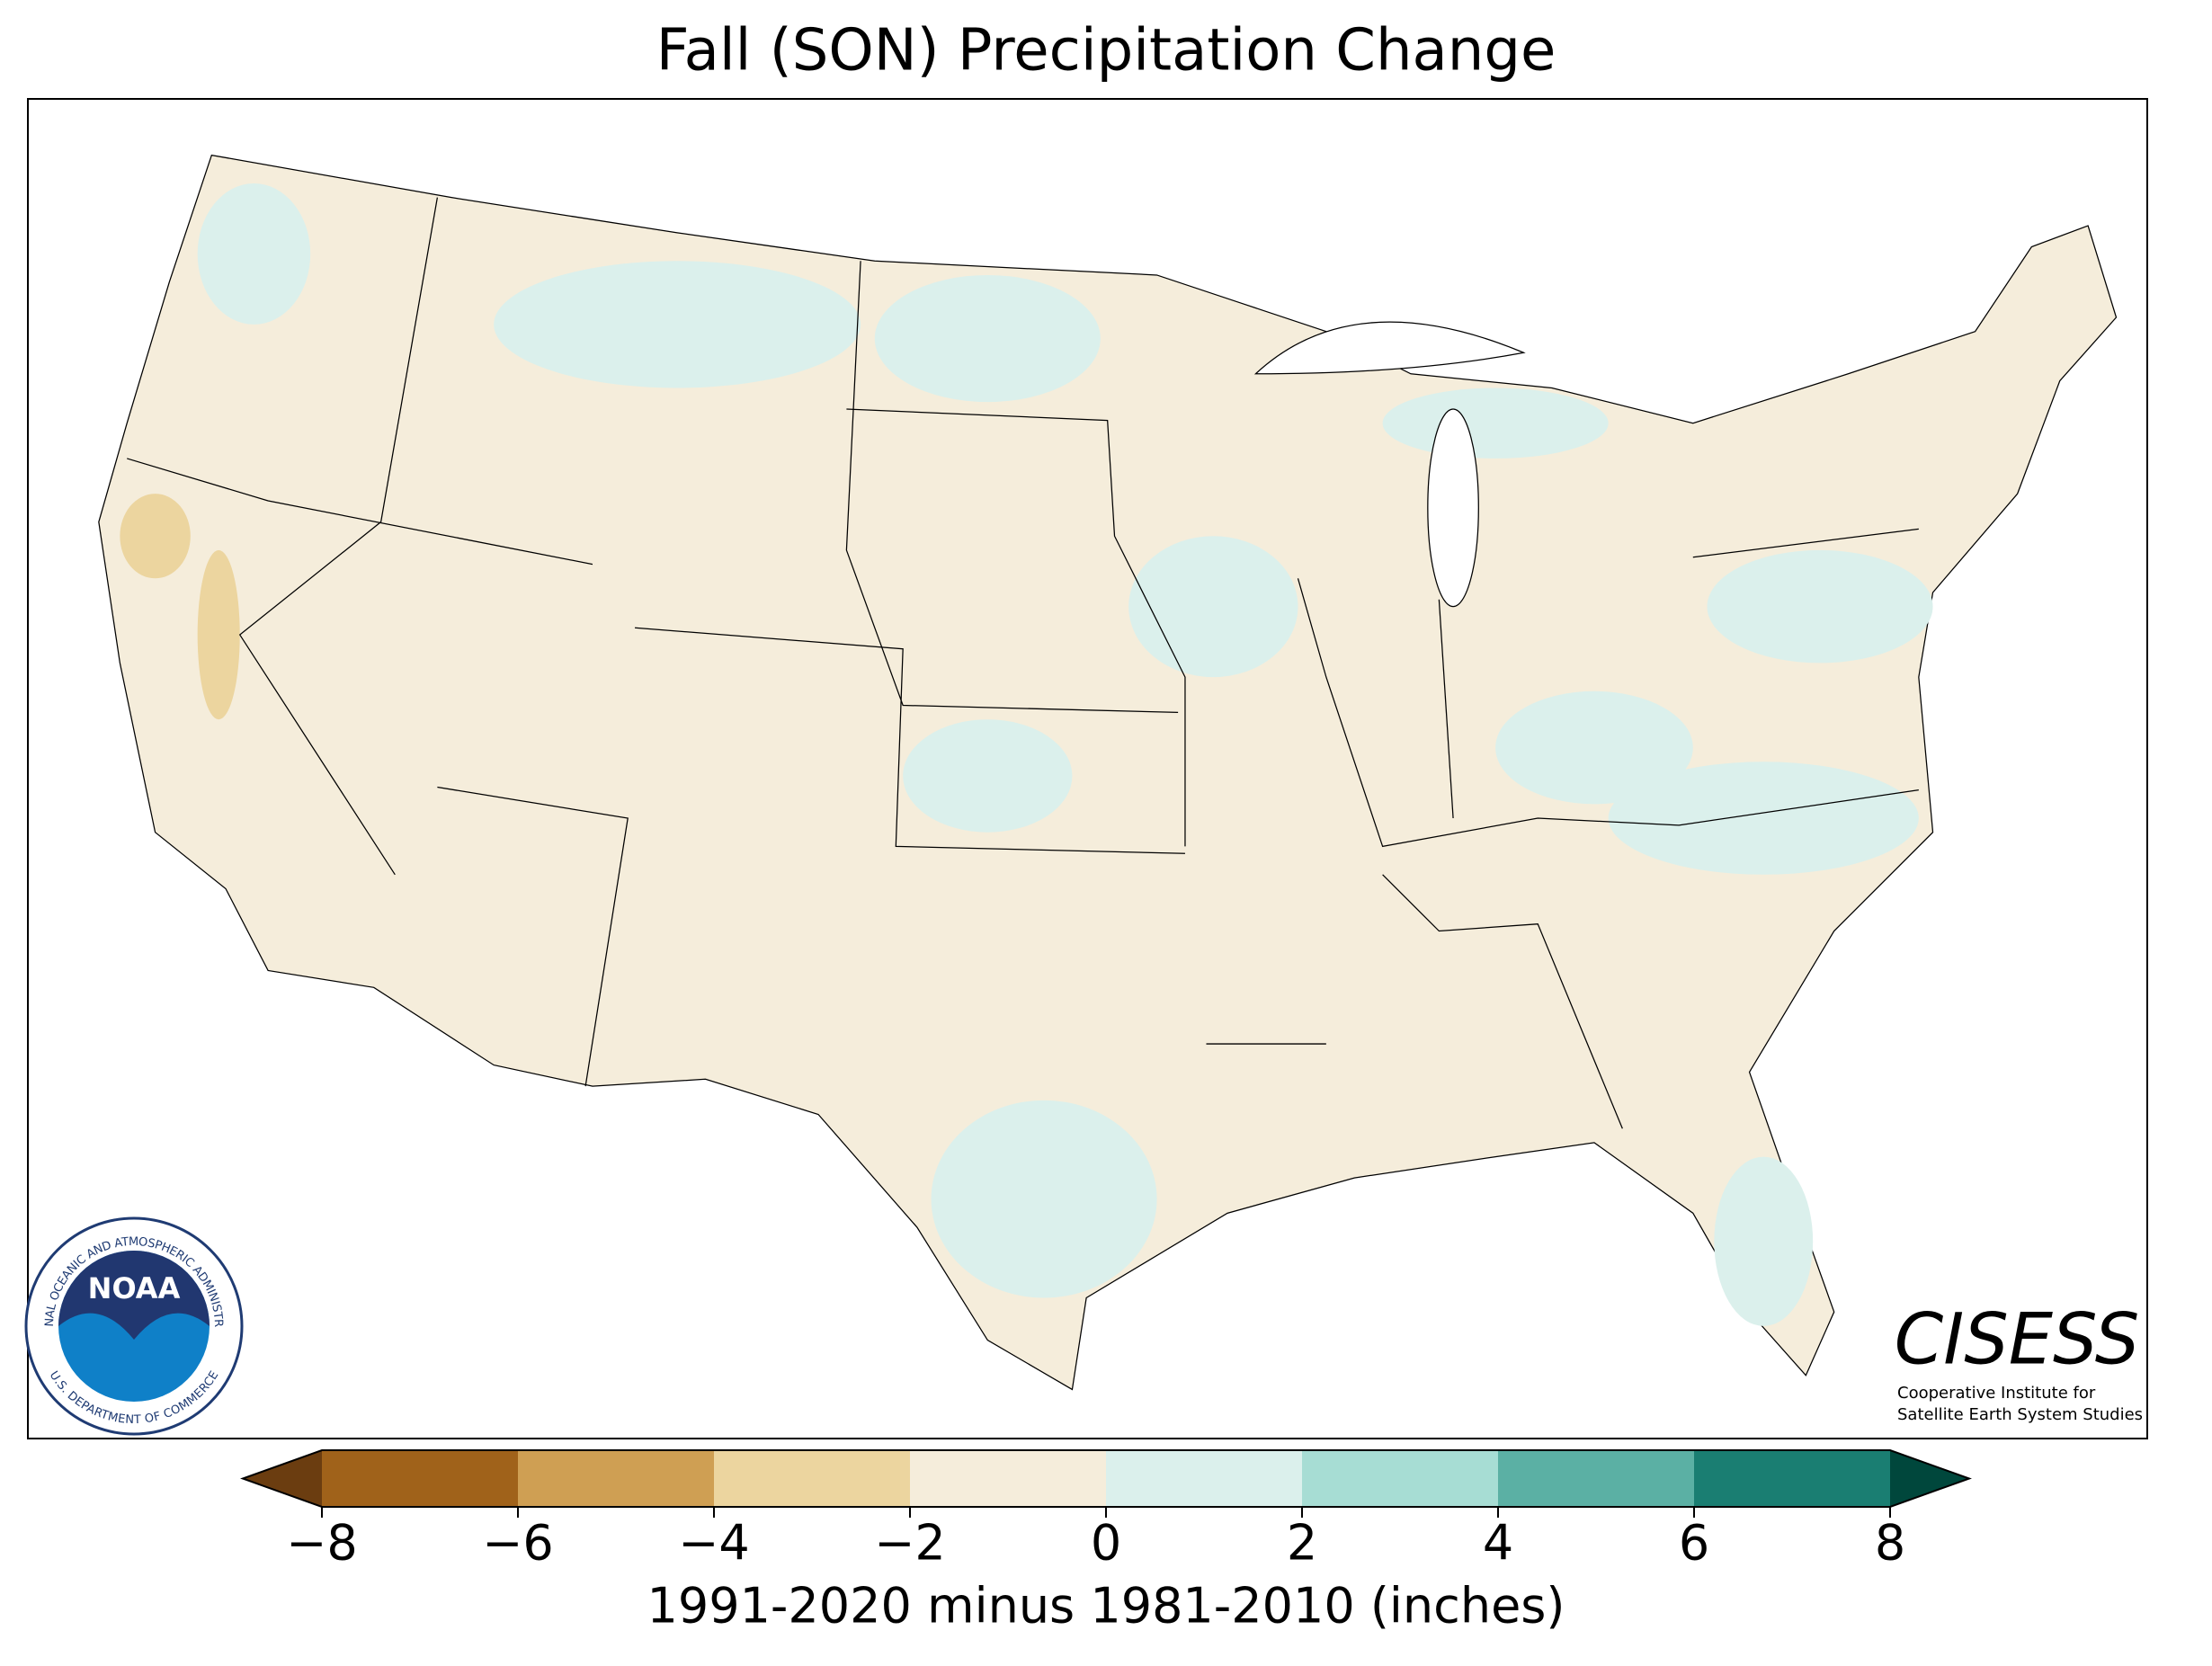  I want to click on map-title: Fall (SON) Precipitation Change, so click(1106, 51).